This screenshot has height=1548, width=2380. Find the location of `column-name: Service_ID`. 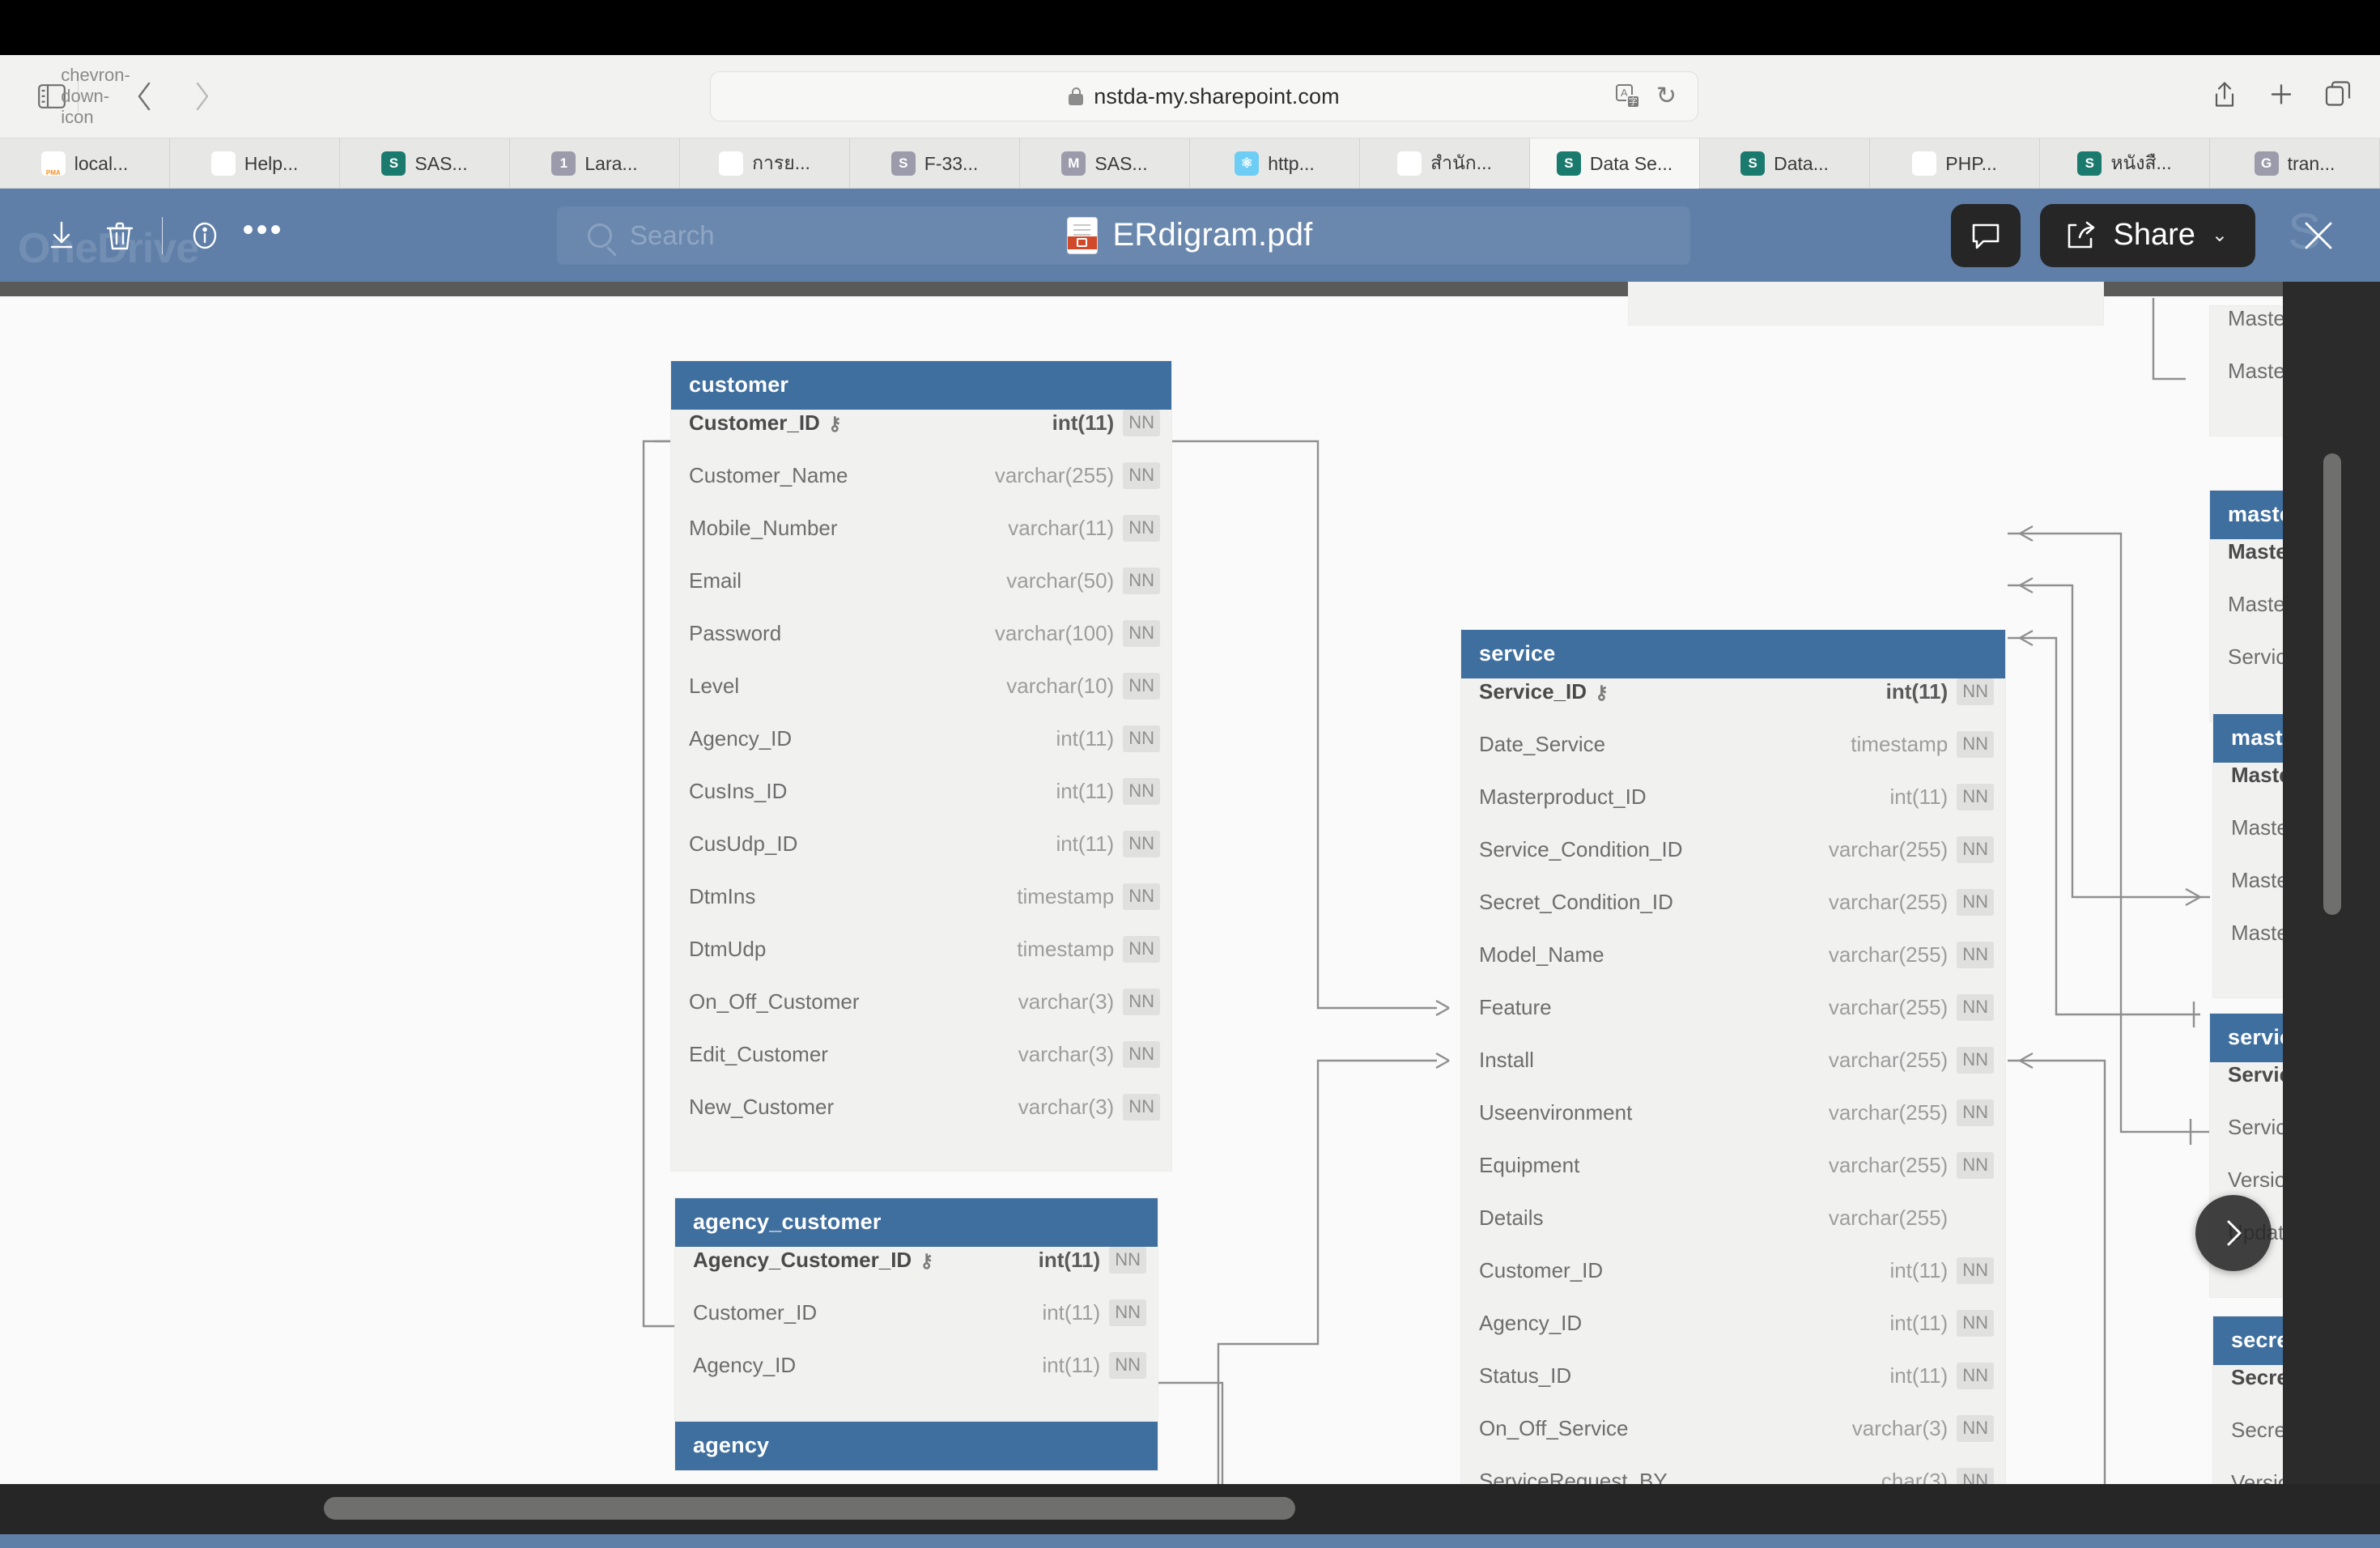

column-name: Service_ID is located at coordinates (1533, 691).